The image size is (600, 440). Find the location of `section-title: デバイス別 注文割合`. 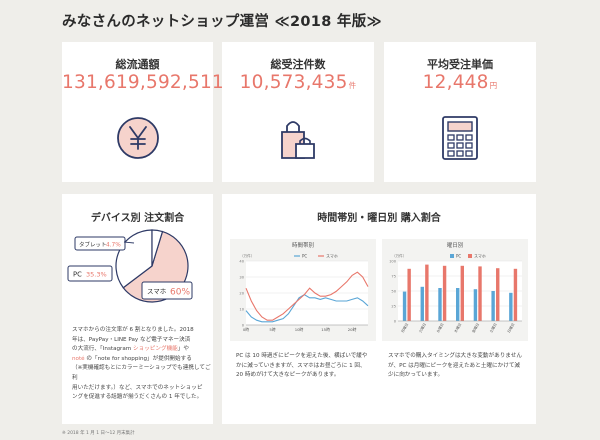

section-title: デバイス別 注文割合 is located at coordinates (137, 218).